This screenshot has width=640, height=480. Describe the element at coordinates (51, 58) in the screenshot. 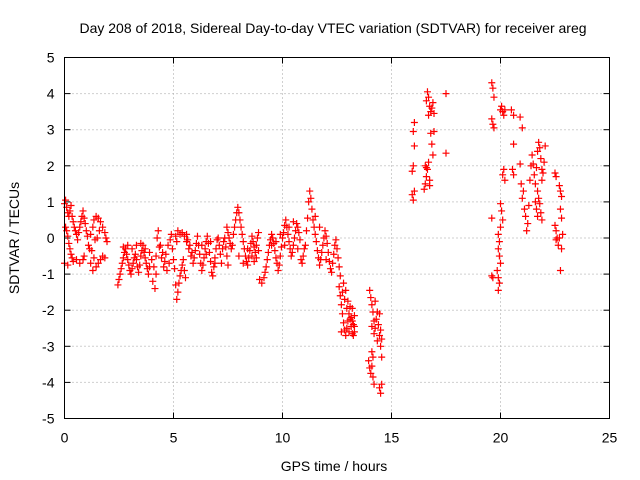

I see `y-tick-label: 5` at that location.